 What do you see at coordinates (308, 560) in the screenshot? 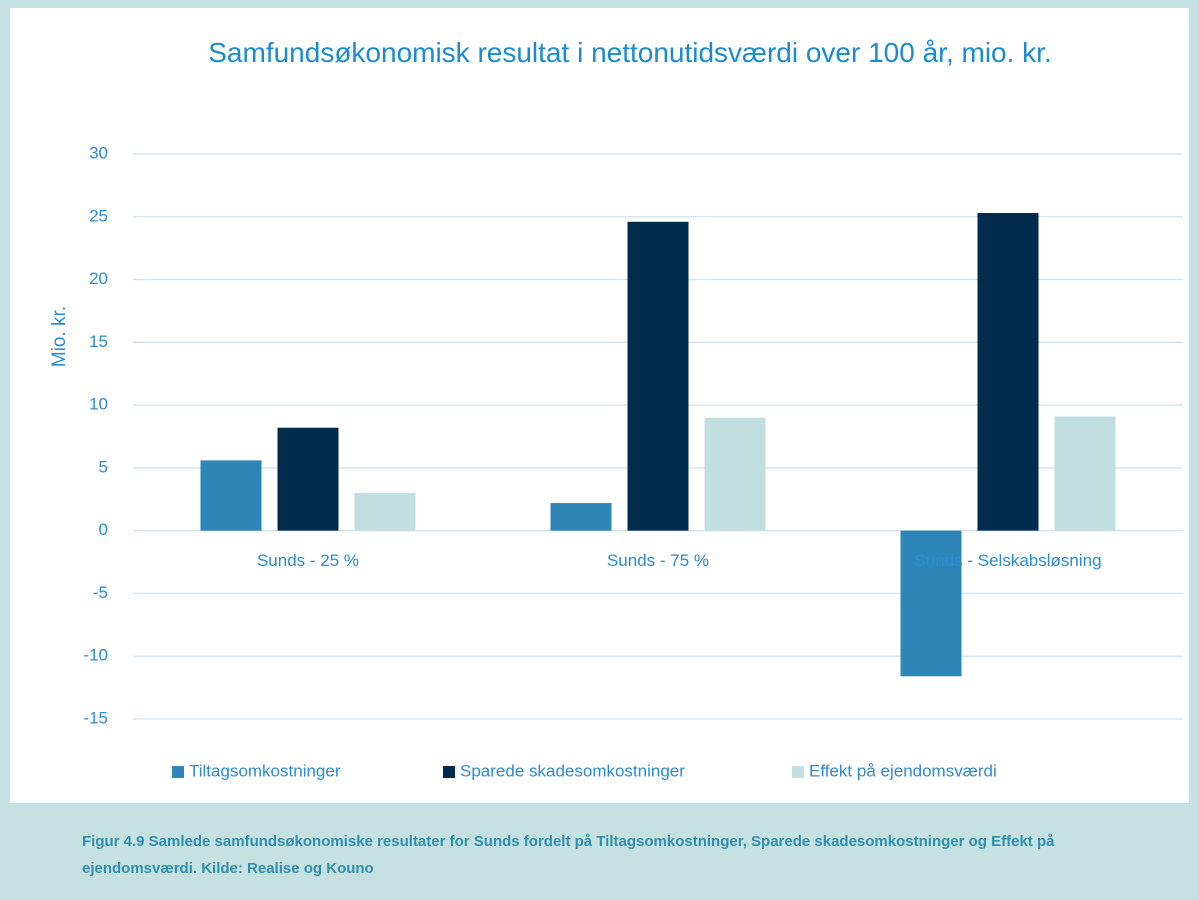
I see `x-tick-label: Sunds - 25 %` at bounding box center [308, 560].